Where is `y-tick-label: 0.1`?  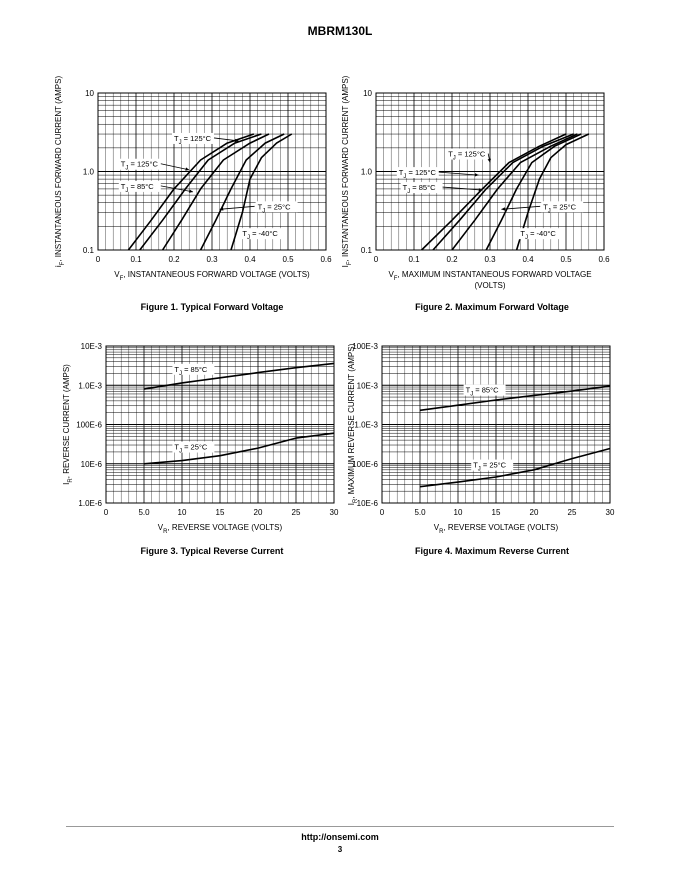 y-tick-label: 0.1 is located at coordinates (89, 250).